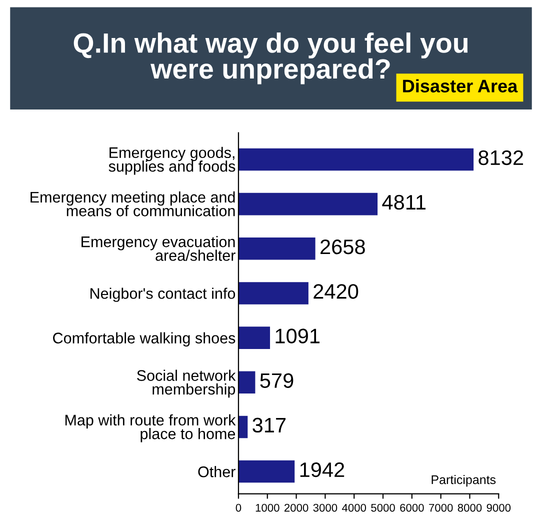 This screenshot has width=542, height=531. I want to click on data-label: 579, so click(277, 380).